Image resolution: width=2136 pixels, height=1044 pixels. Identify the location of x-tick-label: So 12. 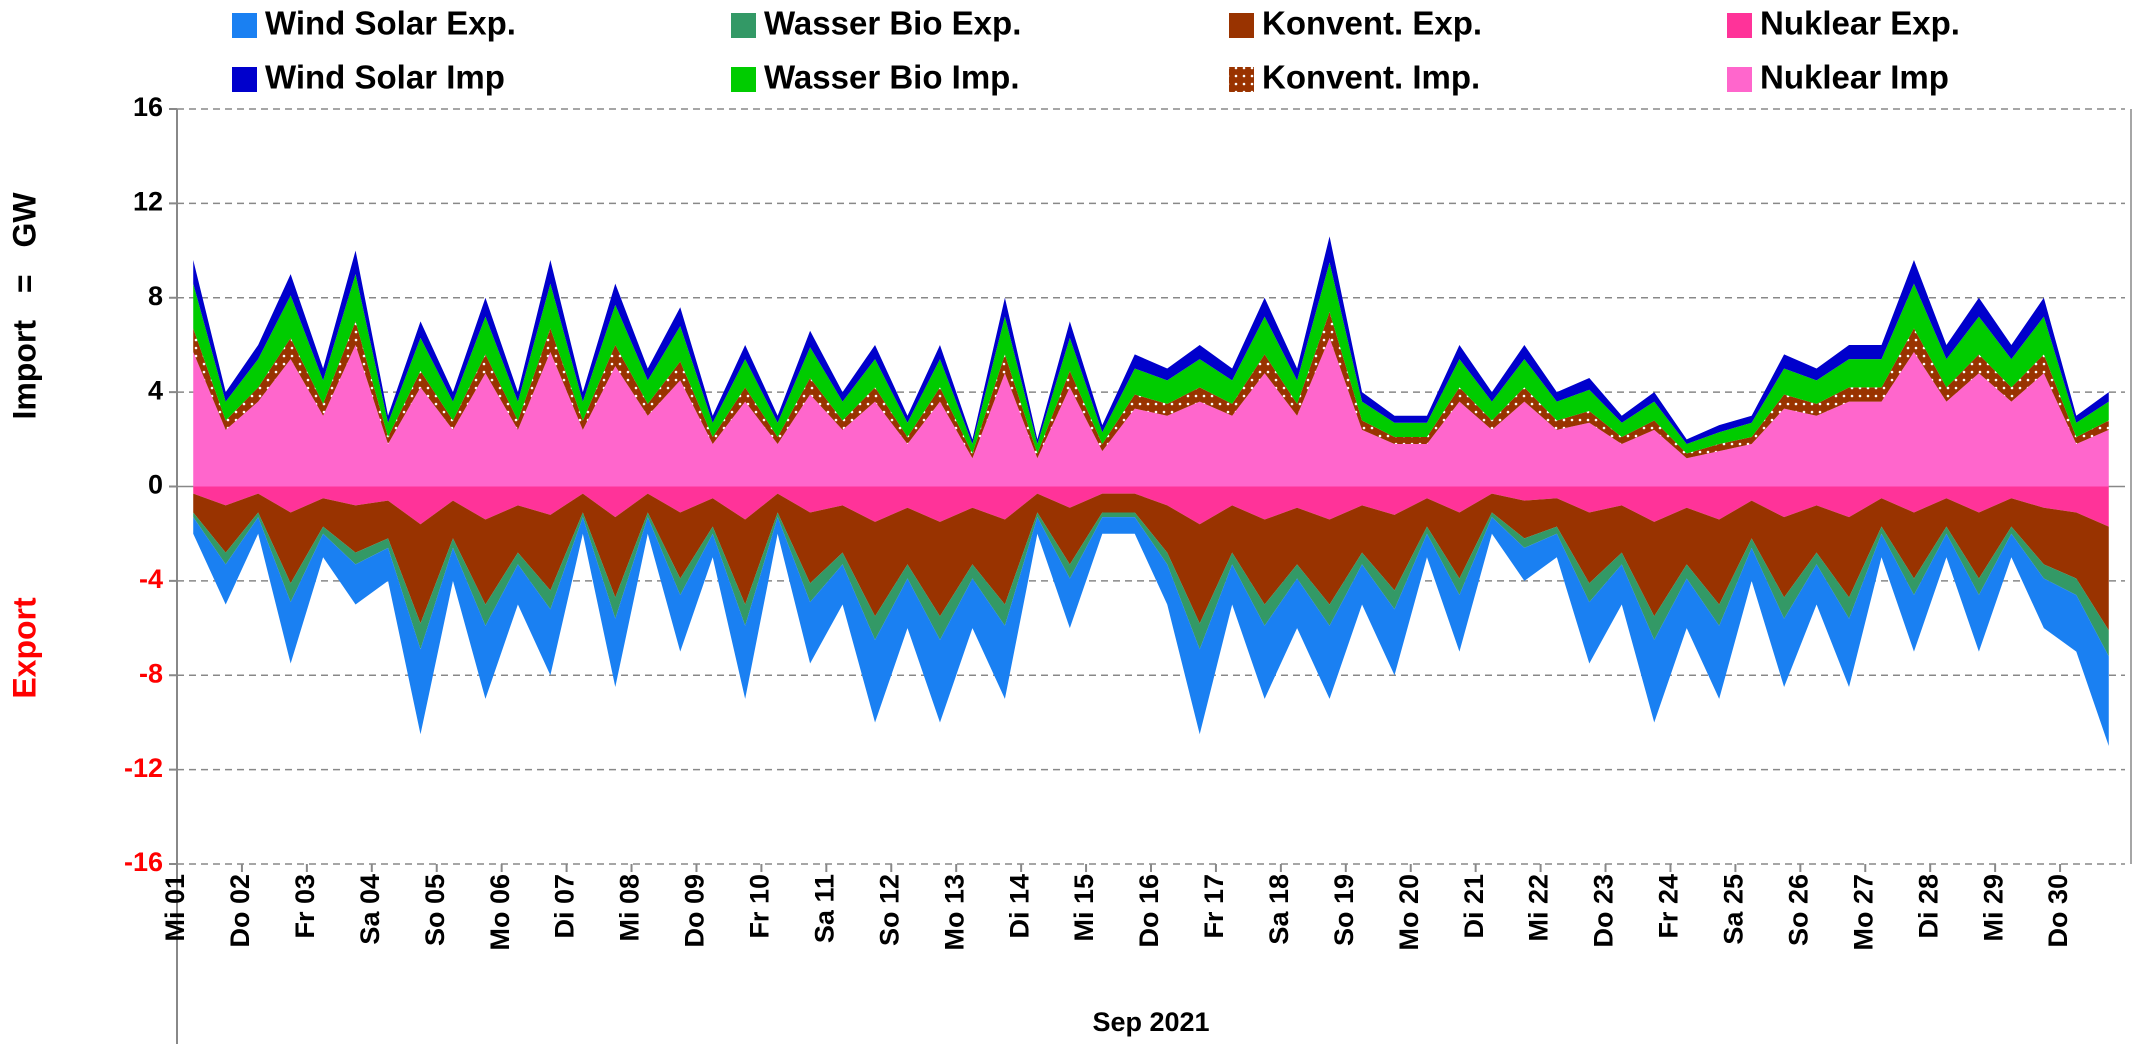
(889, 910).